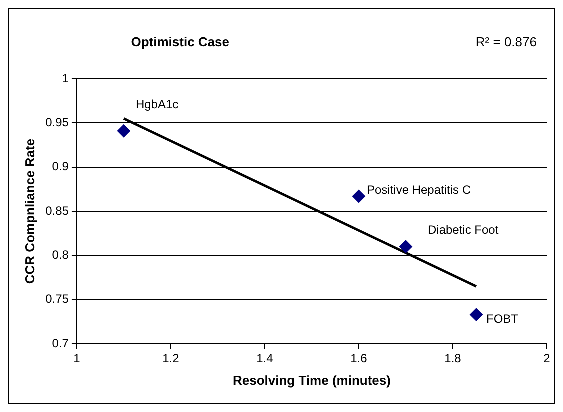 This screenshot has width=563, height=412. Describe the element at coordinates (58, 122) in the screenshot. I see `y-tick-label: 0.95` at that location.